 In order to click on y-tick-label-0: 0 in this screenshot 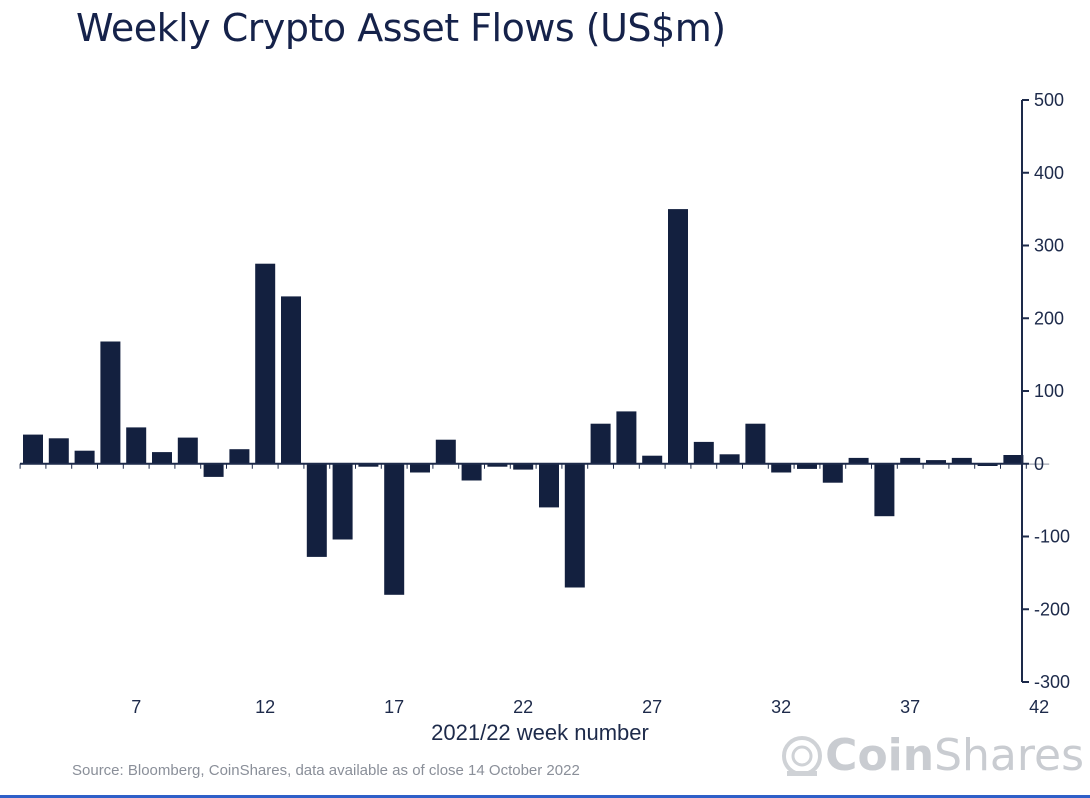, I will do `click(1039, 464)`.